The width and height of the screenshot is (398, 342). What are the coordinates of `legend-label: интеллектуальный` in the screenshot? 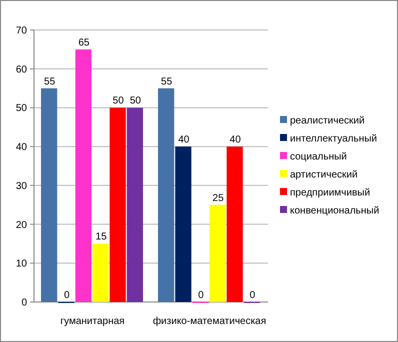 It's located at (334, 139).